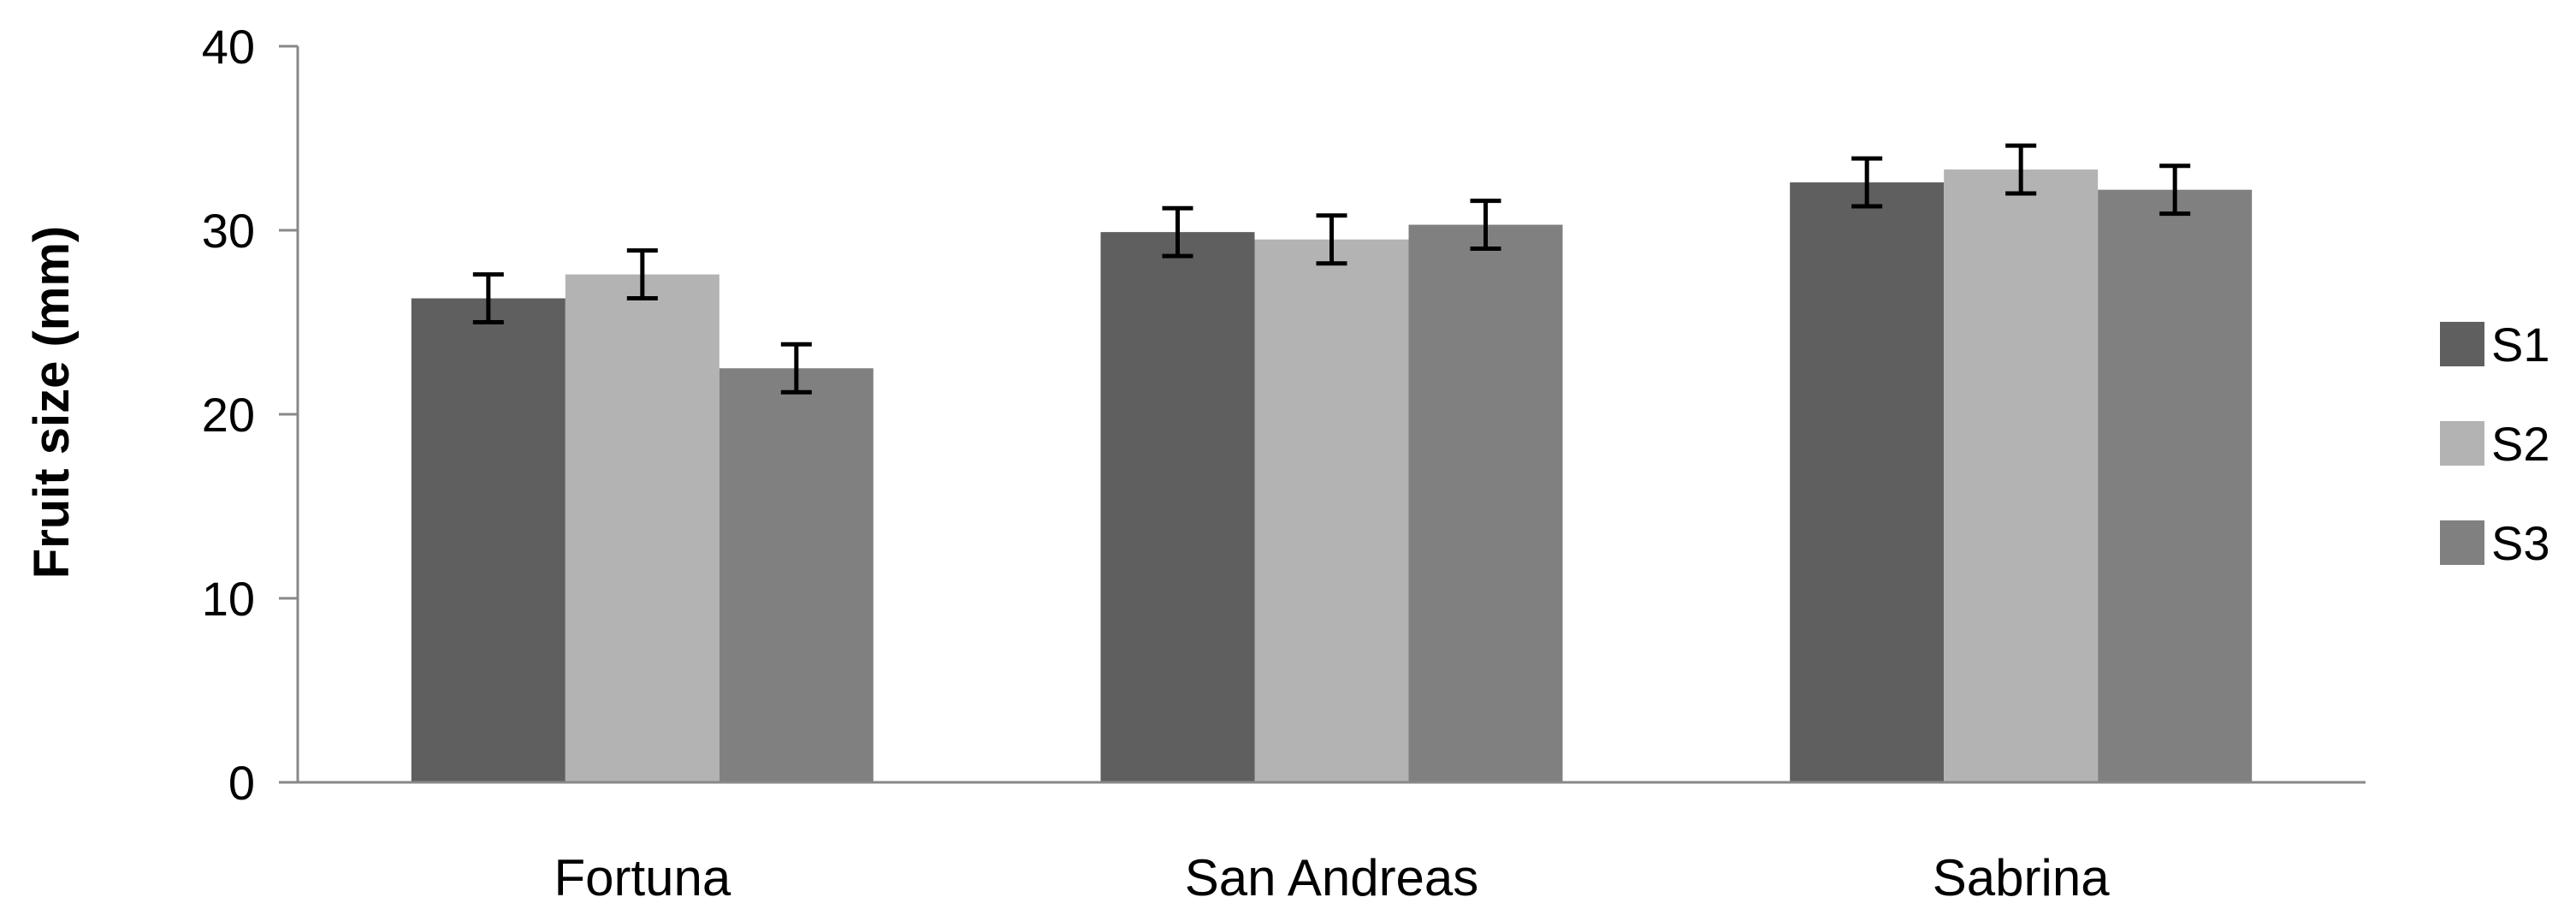 This screenshot has height=921, width=2576. Describe the element at coordinates (241, 783) in the screenshot. I see `y-tick-label-0: 0` at that location.